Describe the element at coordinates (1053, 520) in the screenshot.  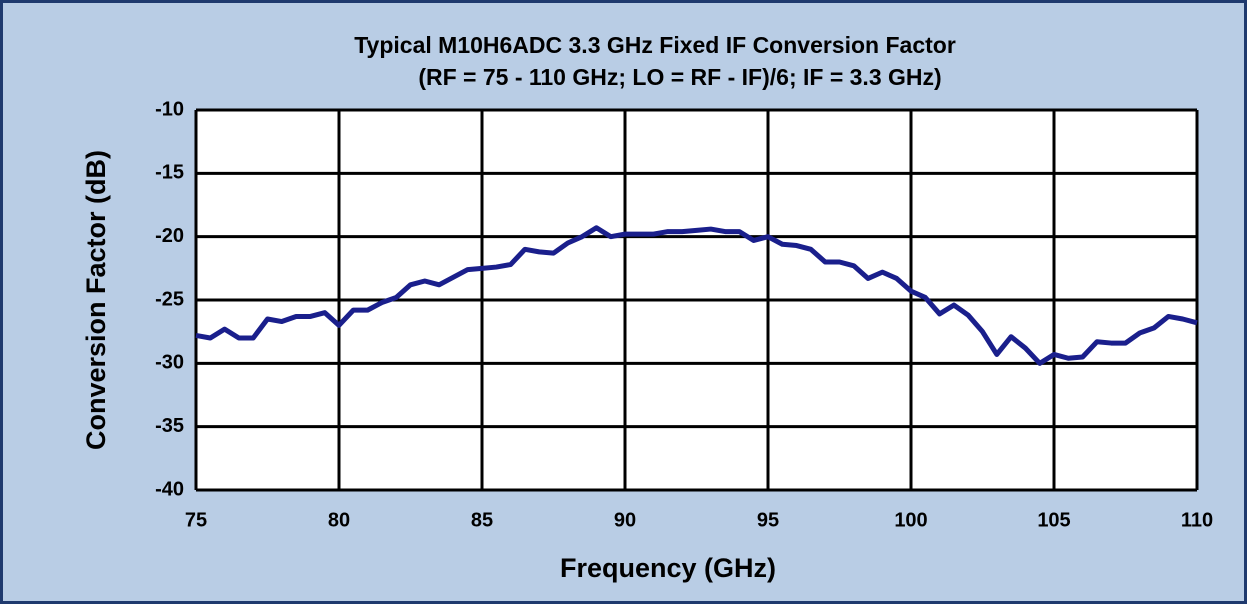
I see `x-tick-label: 105` at that location.